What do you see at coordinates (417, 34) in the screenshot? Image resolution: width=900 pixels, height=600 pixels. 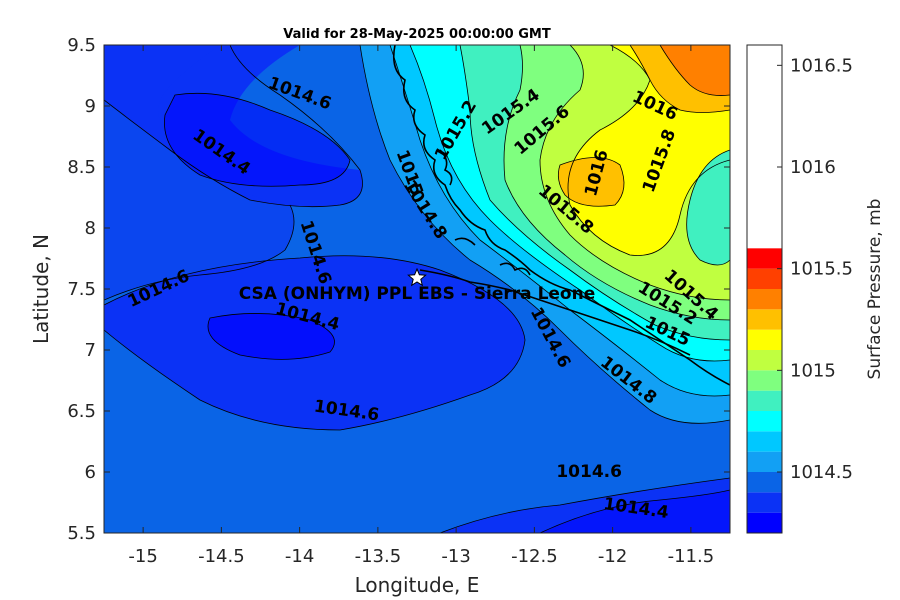 I see `chart-title: Valid for 28-May-2025 00:00:00 GMT` at bounding box center [417, 34].